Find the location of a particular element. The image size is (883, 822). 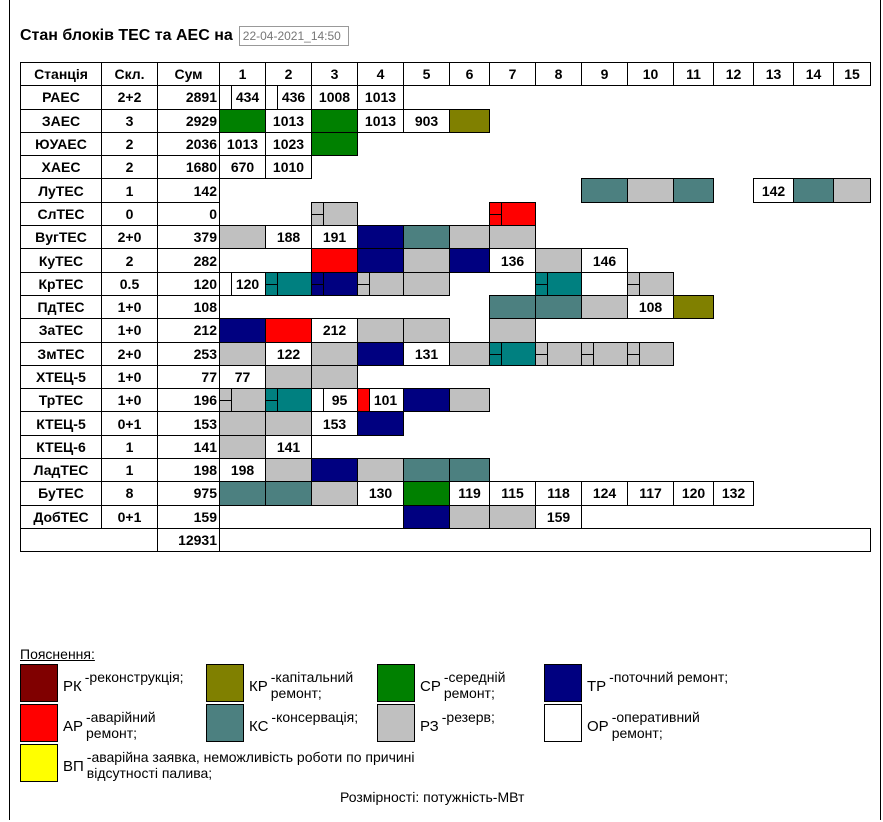

header-unit-7: 7 is located at coordinates (512, 74).